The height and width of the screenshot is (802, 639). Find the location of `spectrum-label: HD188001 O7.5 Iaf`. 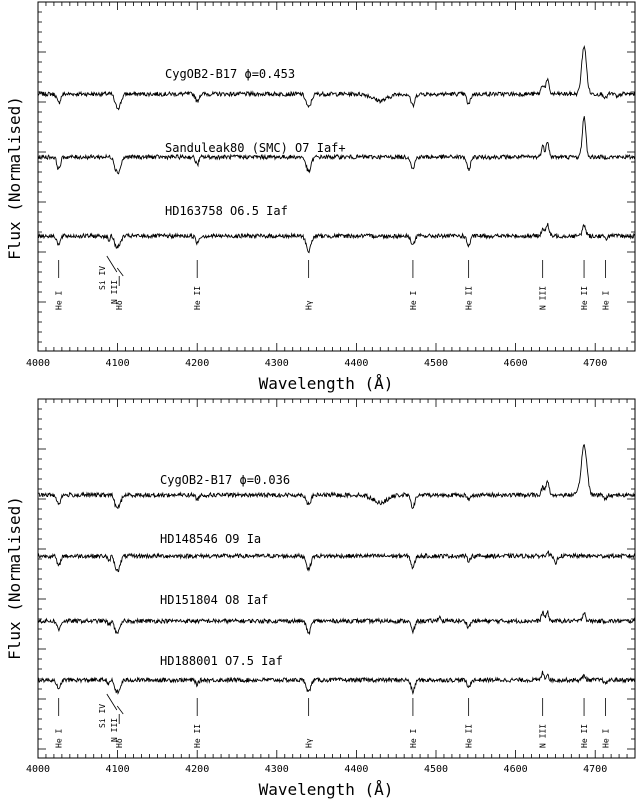

spectrum-label: HD188001 O7.5 Iaf is located at coordinates (221, 661).